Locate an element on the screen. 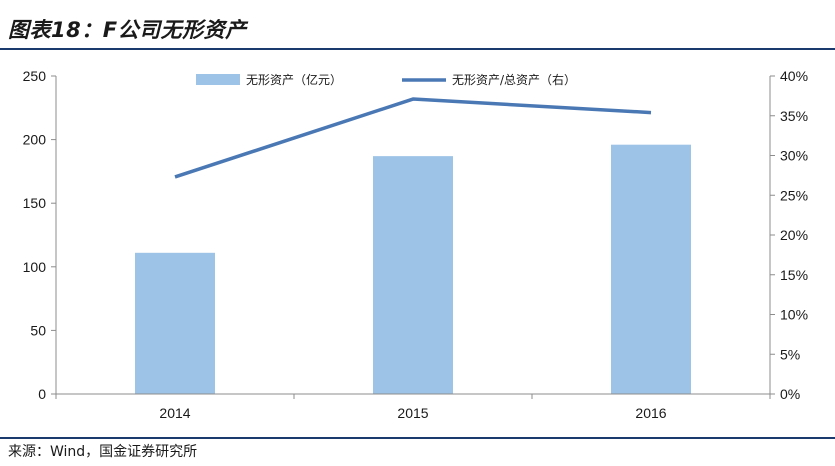  line-series is located at coordinates (413, 138).